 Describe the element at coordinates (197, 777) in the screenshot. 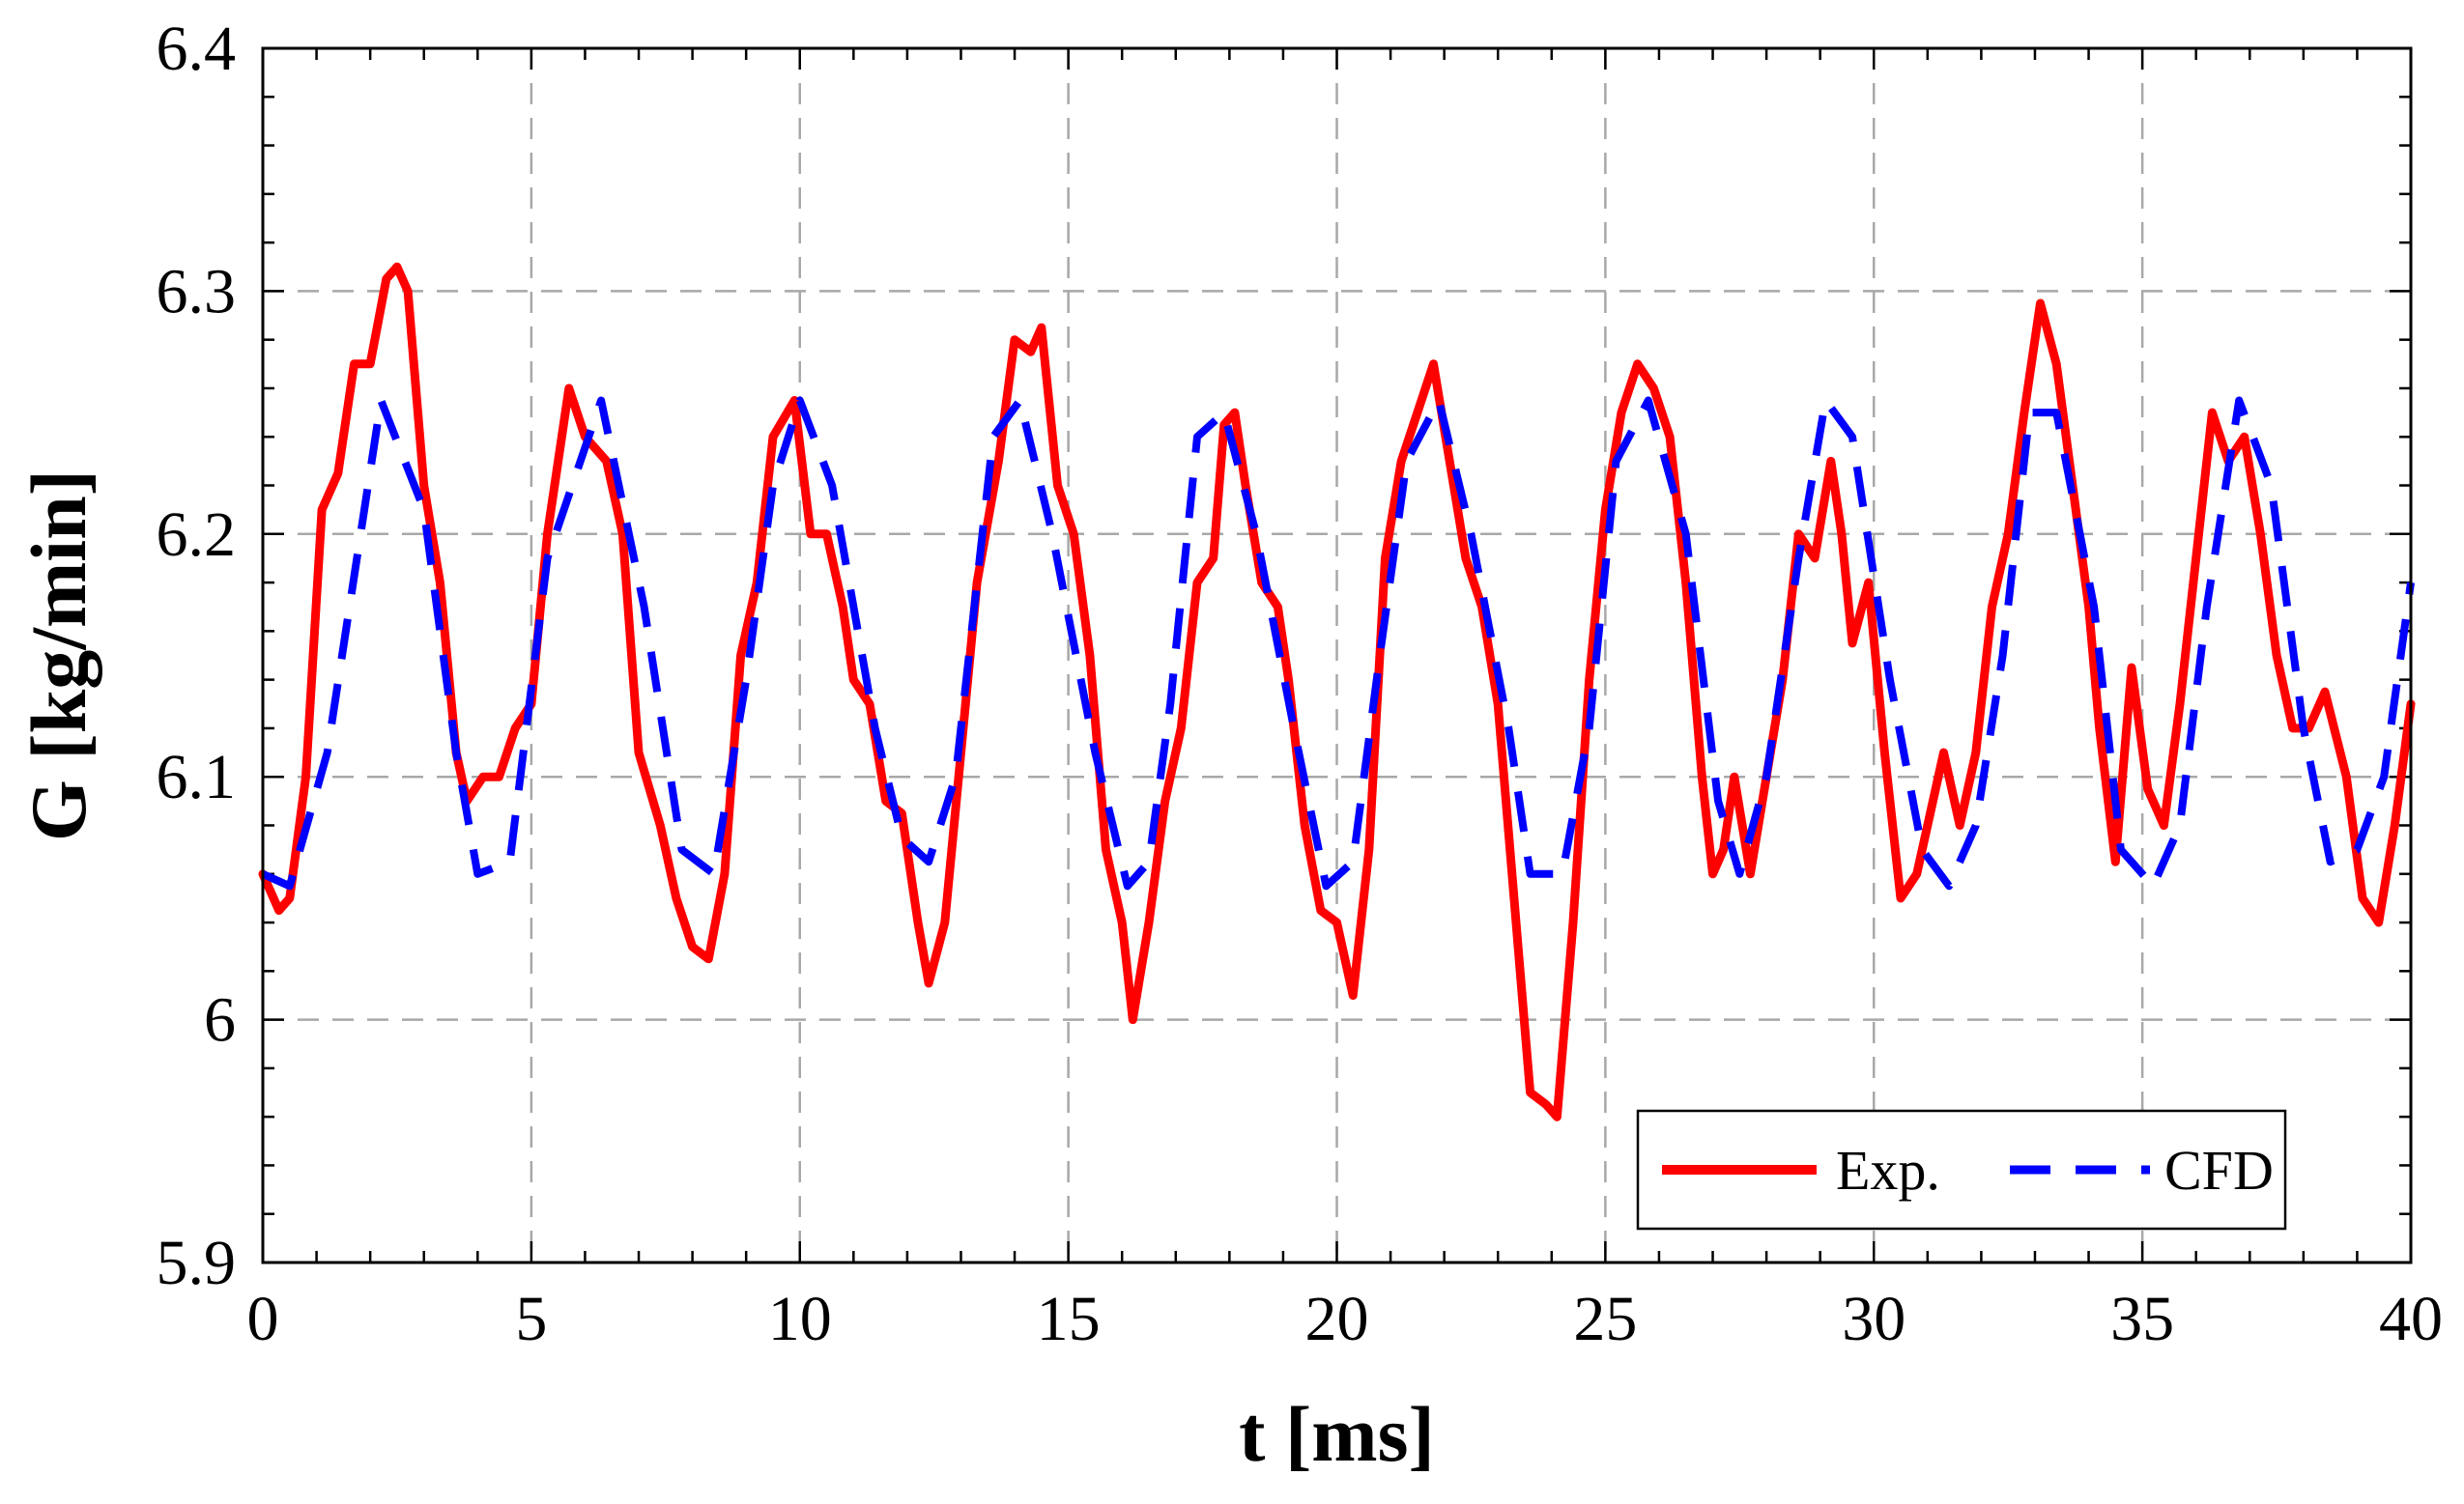

I see `y-tick-label: 6.1` at that location.